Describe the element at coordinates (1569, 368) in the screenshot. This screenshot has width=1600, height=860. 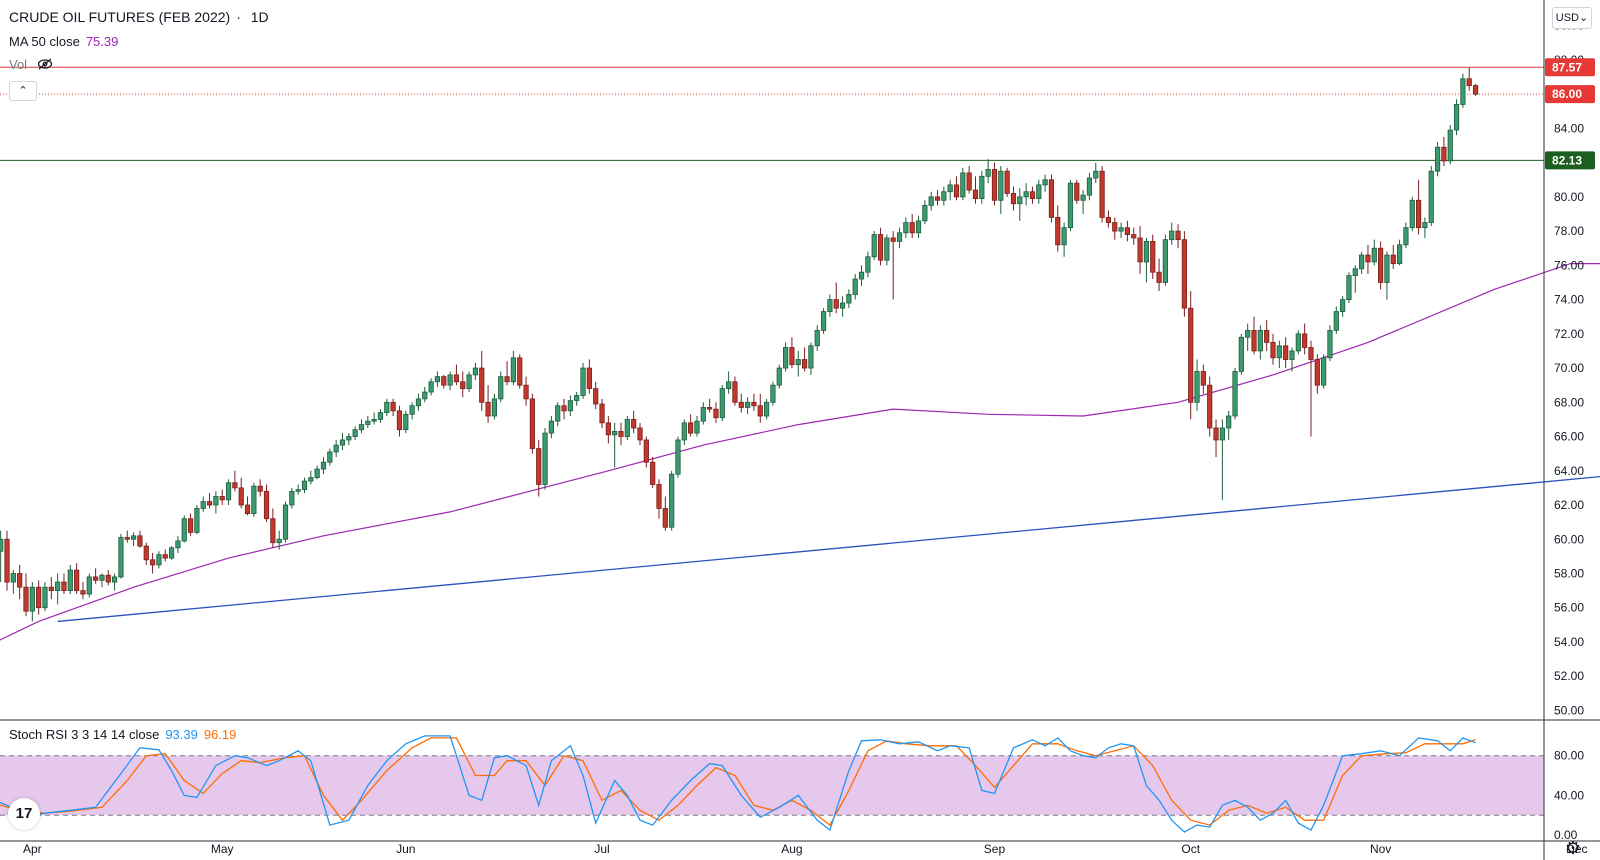
I see `price-tick-label: 70.00` at that location.